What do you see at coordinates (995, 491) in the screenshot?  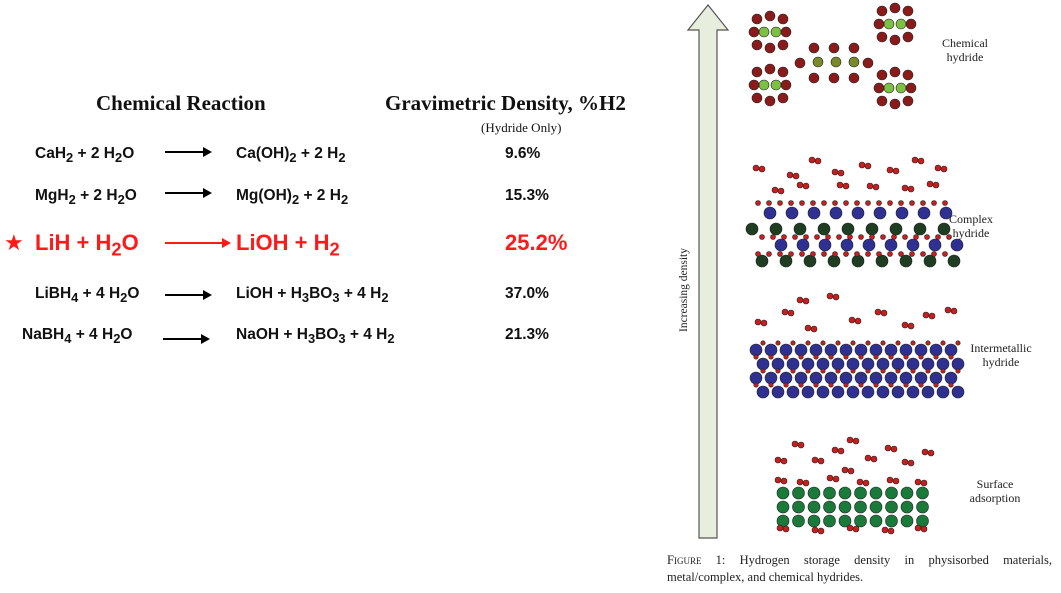 I see `label-surface-adsorption: Surface adsorption` at bounding box center [995, 491].